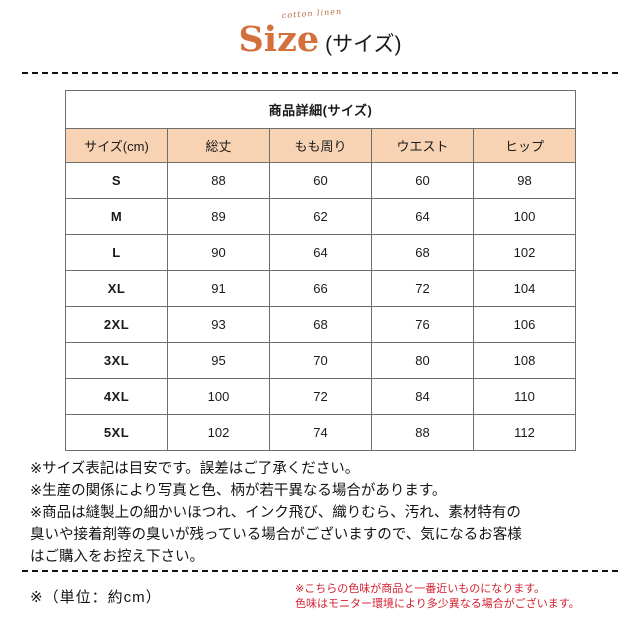  What do you see at coordinates (218, 432) in the screenshot?
I see `cell-length: 102` at bounding box center [218, 432].